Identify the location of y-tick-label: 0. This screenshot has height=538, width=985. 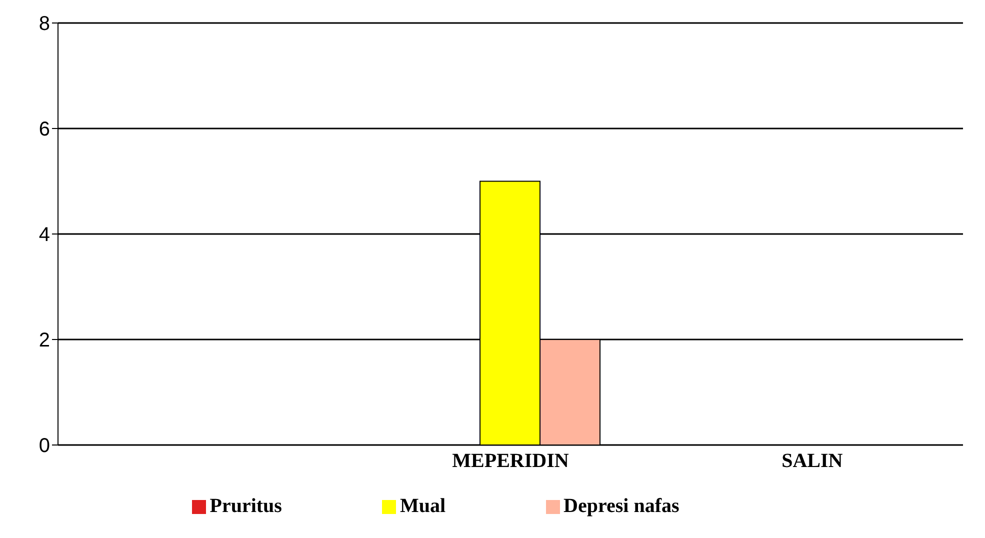
(44, 446).